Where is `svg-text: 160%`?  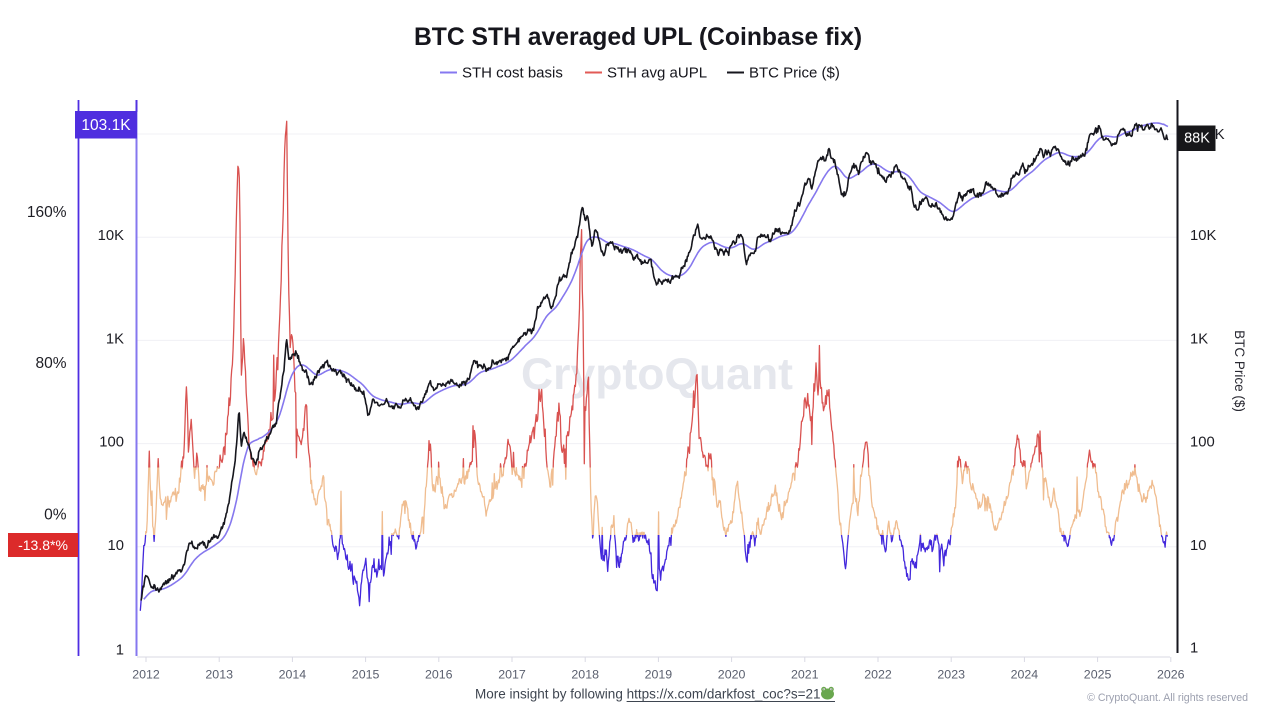 svg-text: 160% is located at coordinates (47, 212).